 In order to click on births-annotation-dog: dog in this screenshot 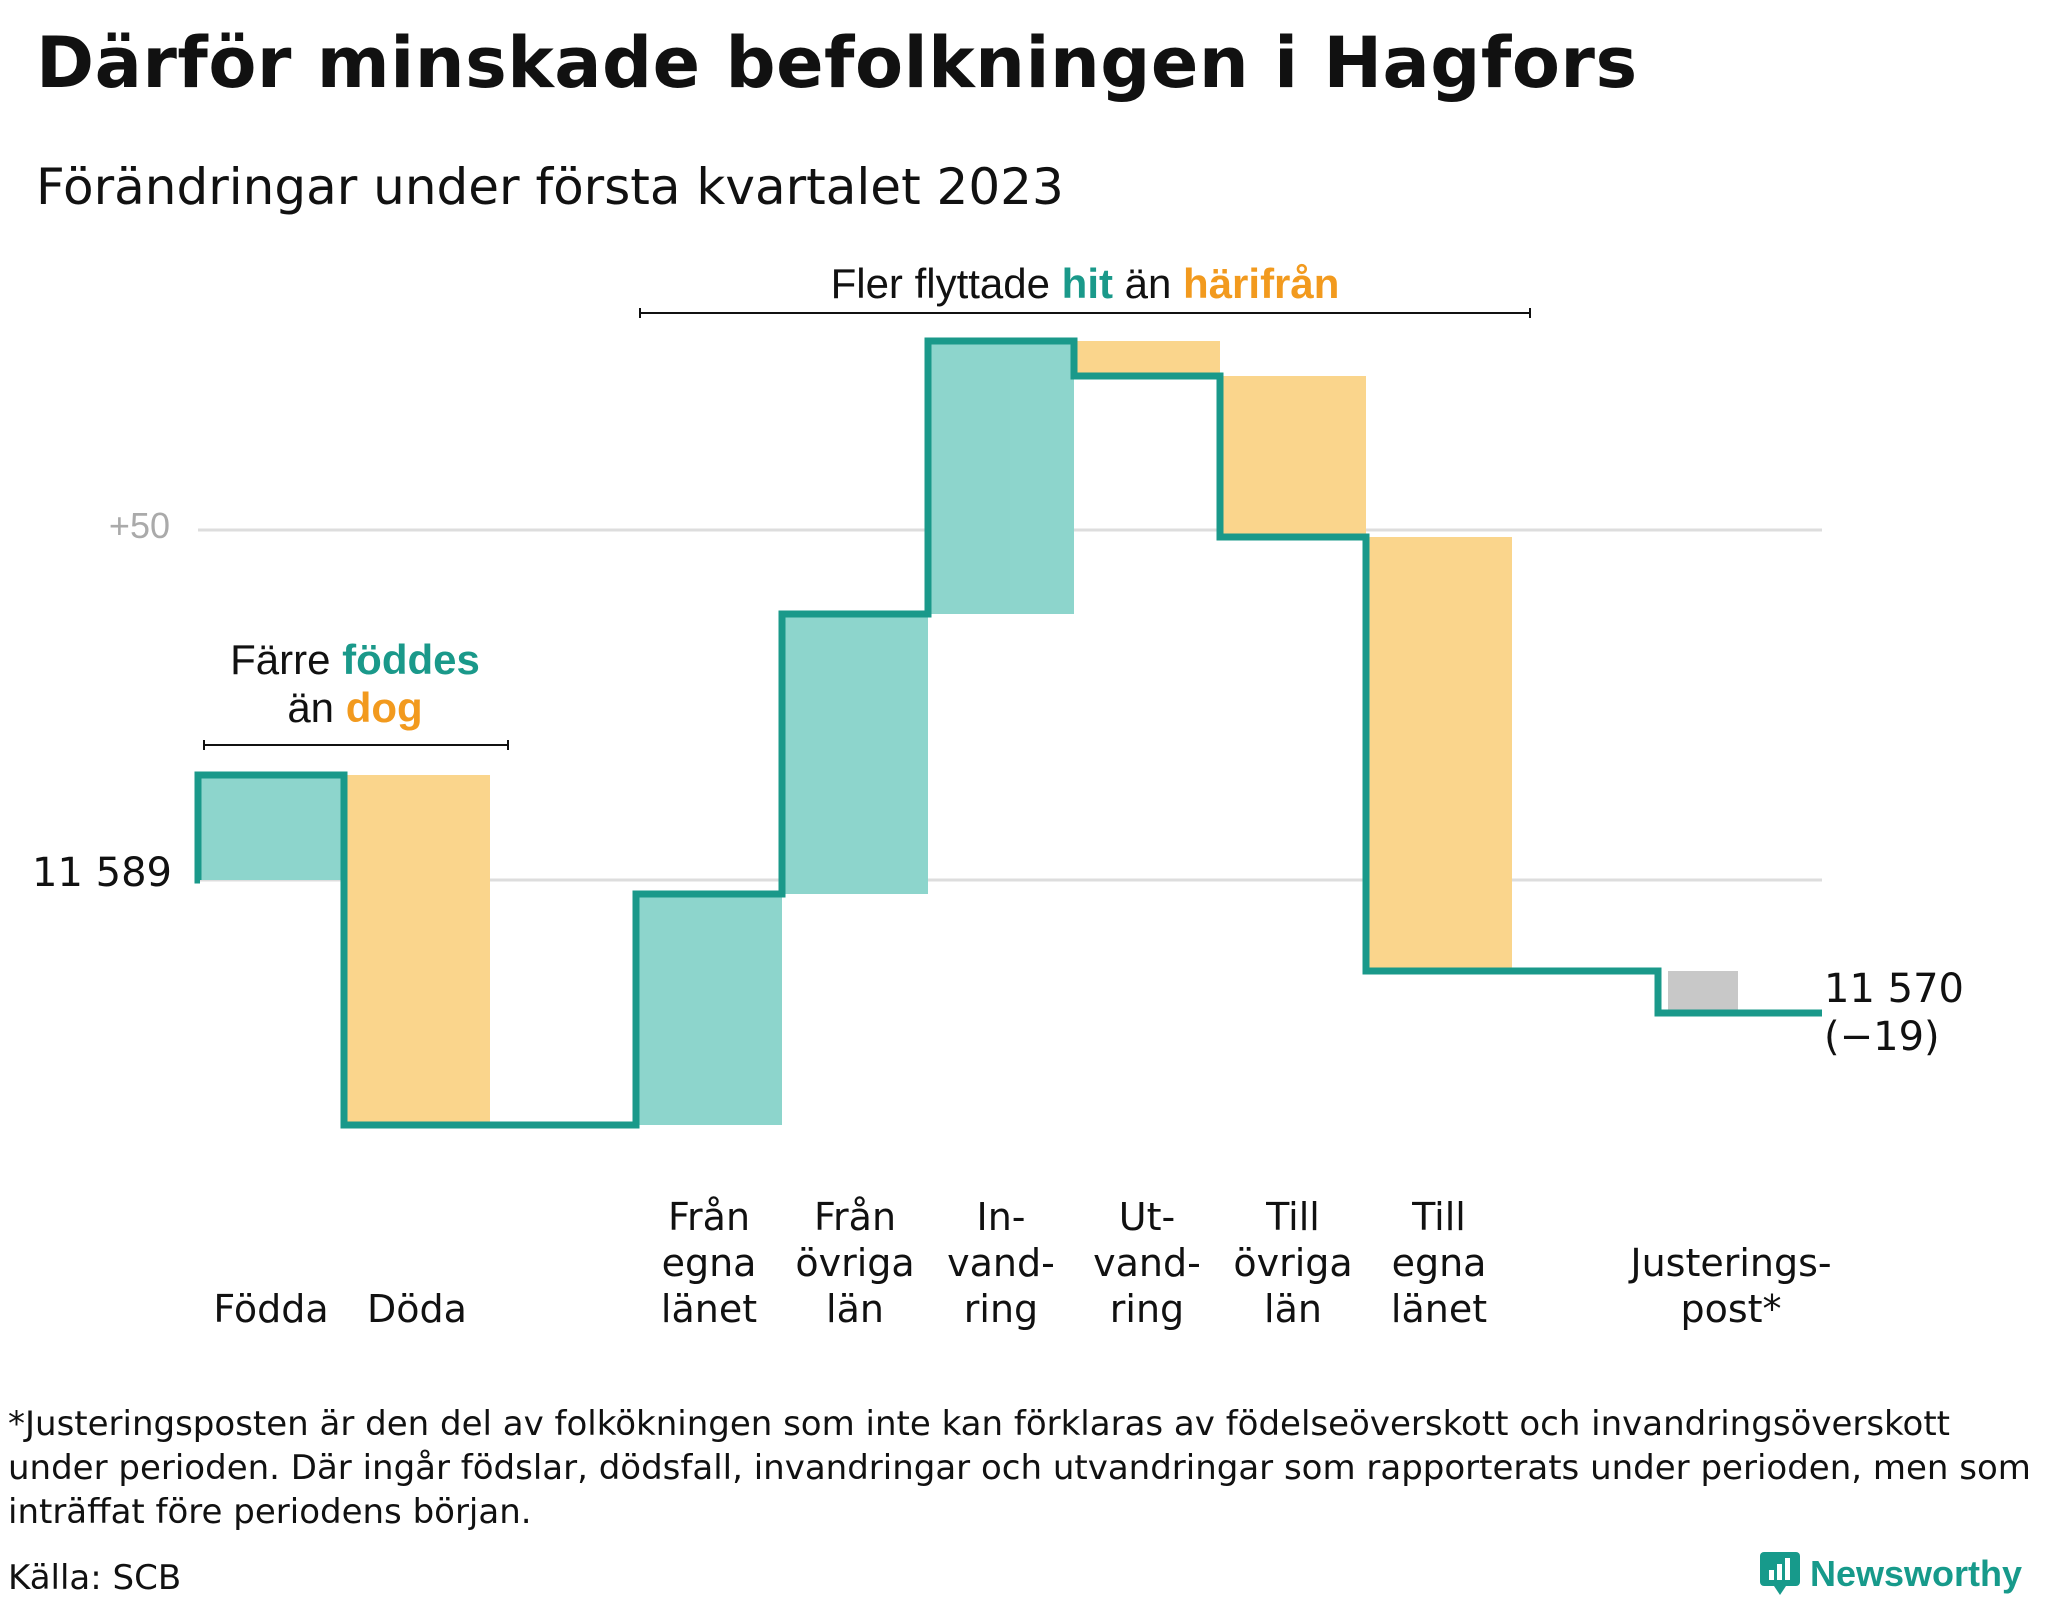, I will do `click(384, 707)`.